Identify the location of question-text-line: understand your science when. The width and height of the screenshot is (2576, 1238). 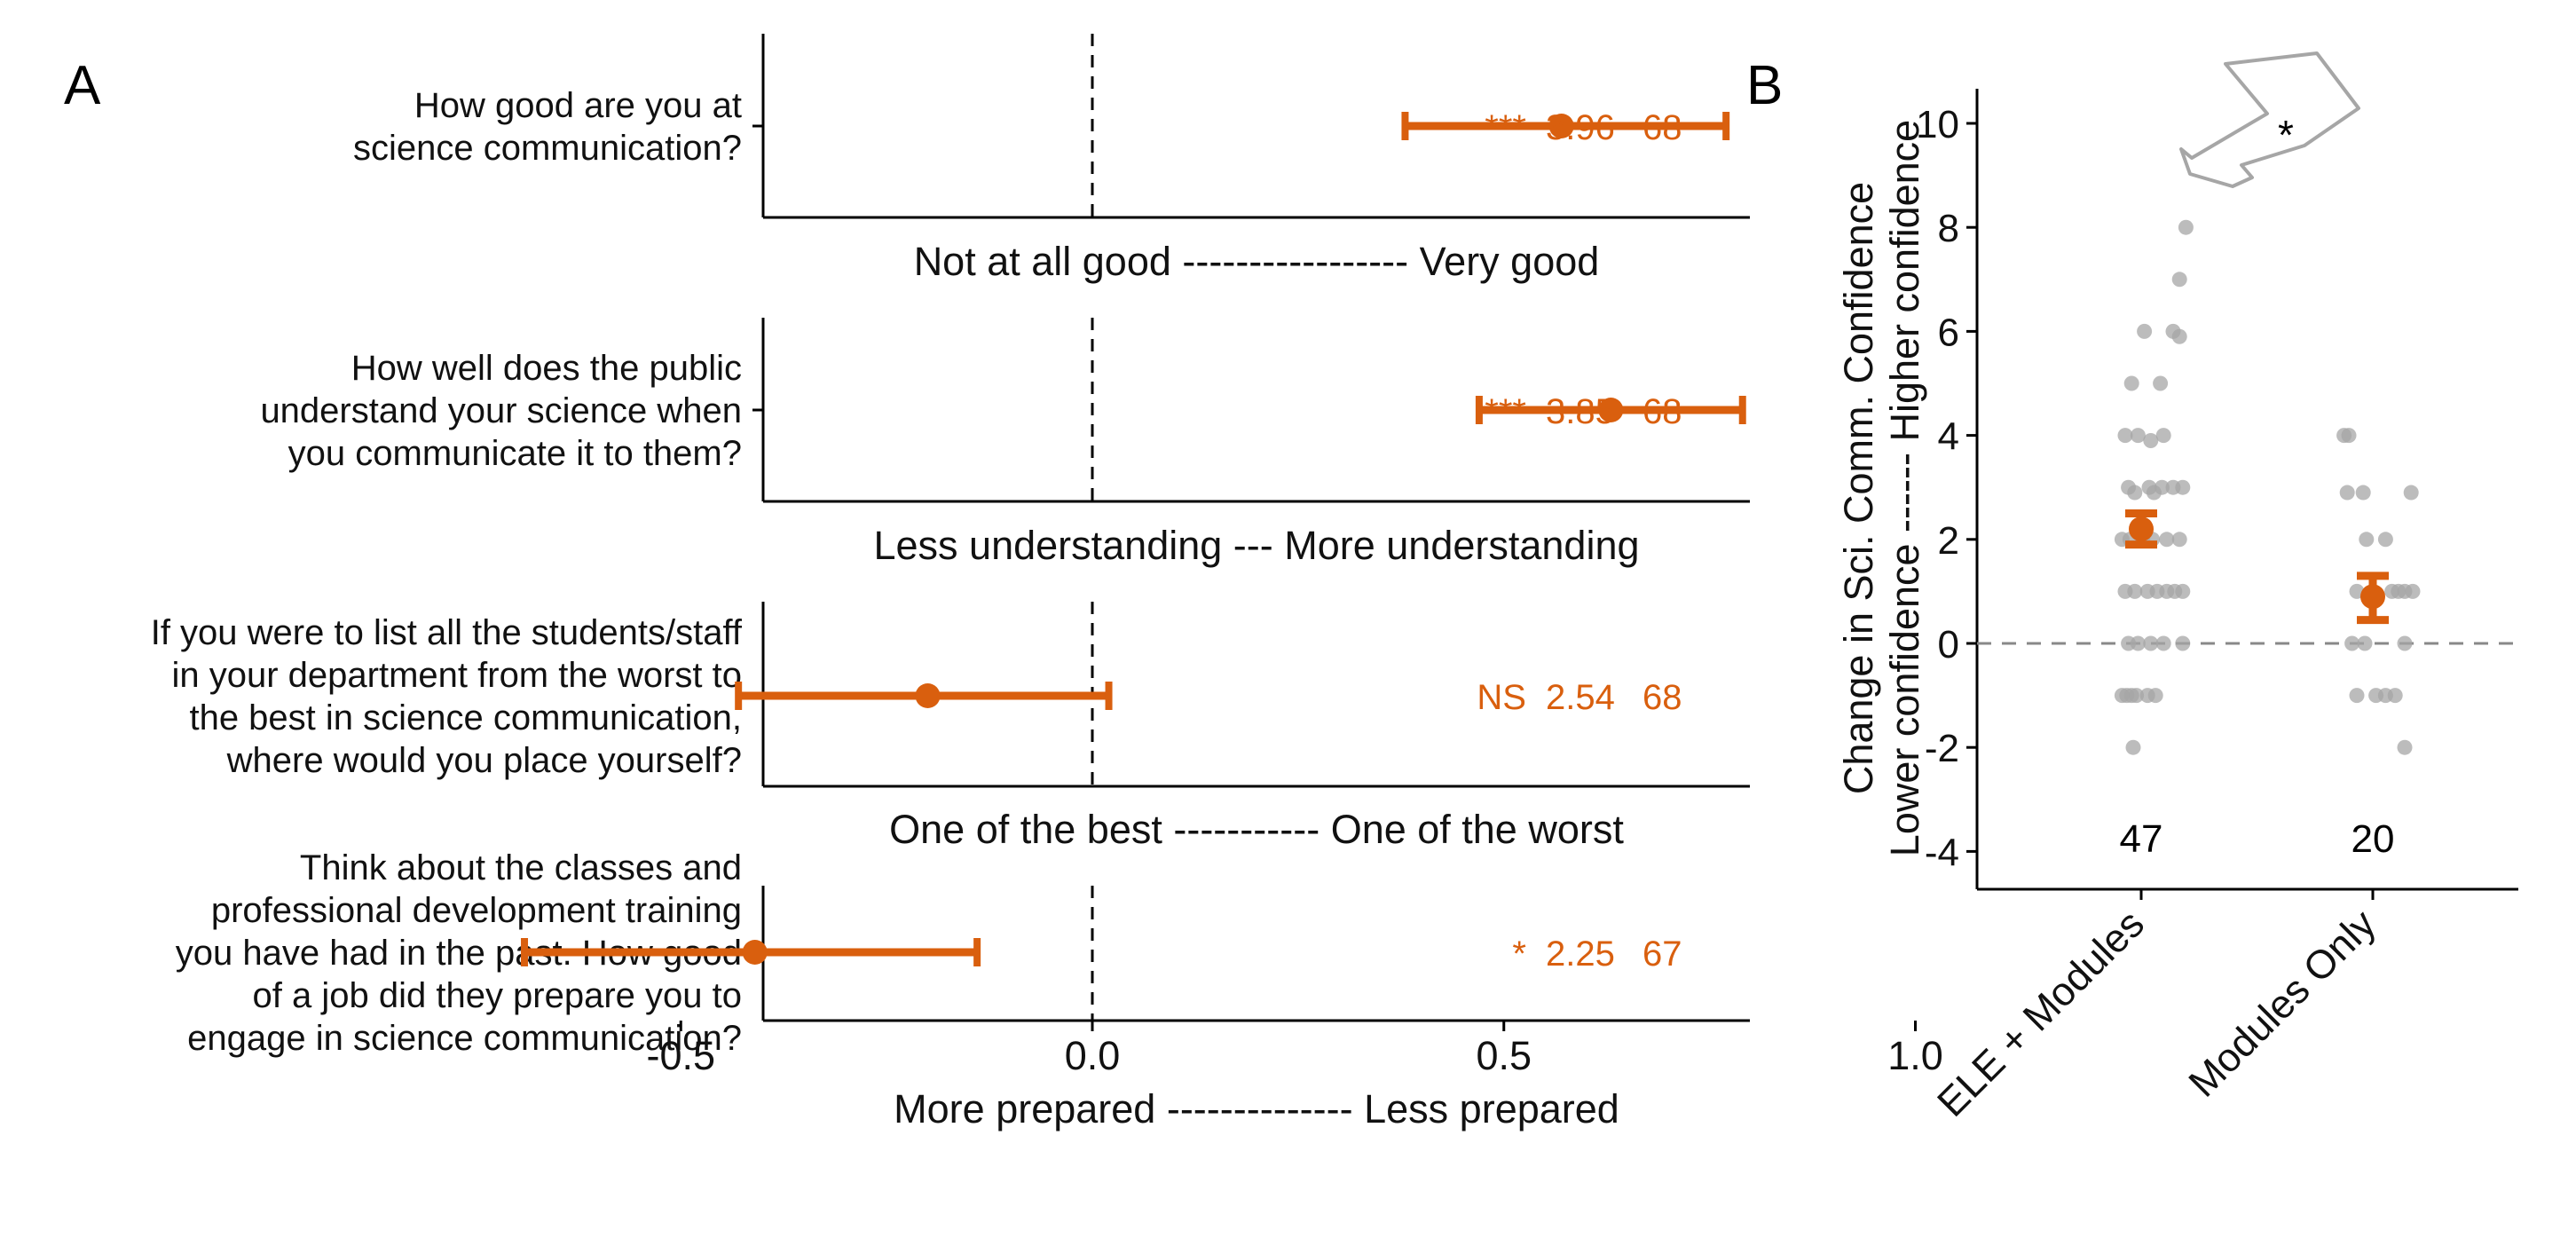
(501, 410).